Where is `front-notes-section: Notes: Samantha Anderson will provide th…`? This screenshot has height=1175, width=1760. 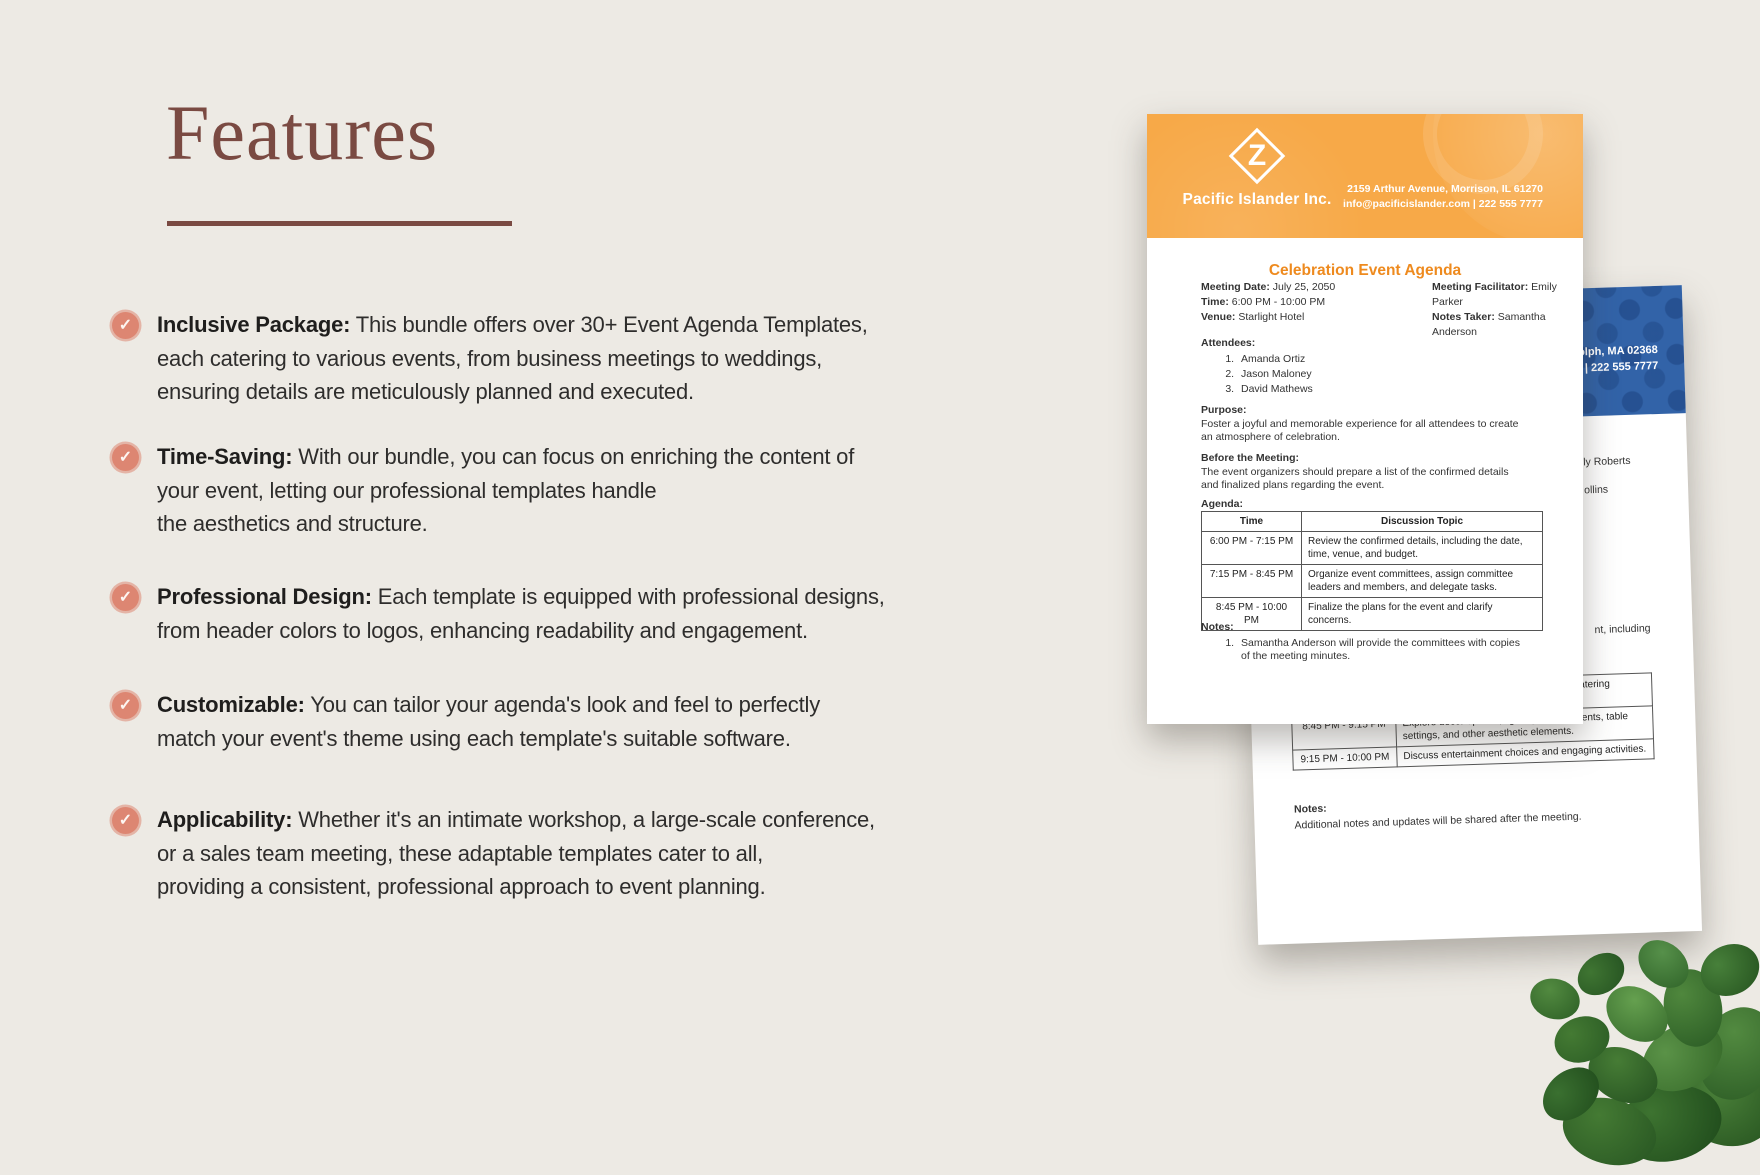 front-notes-section: Notes: Samantha Anderson will provide th… is located at coordinates (1365, 643).